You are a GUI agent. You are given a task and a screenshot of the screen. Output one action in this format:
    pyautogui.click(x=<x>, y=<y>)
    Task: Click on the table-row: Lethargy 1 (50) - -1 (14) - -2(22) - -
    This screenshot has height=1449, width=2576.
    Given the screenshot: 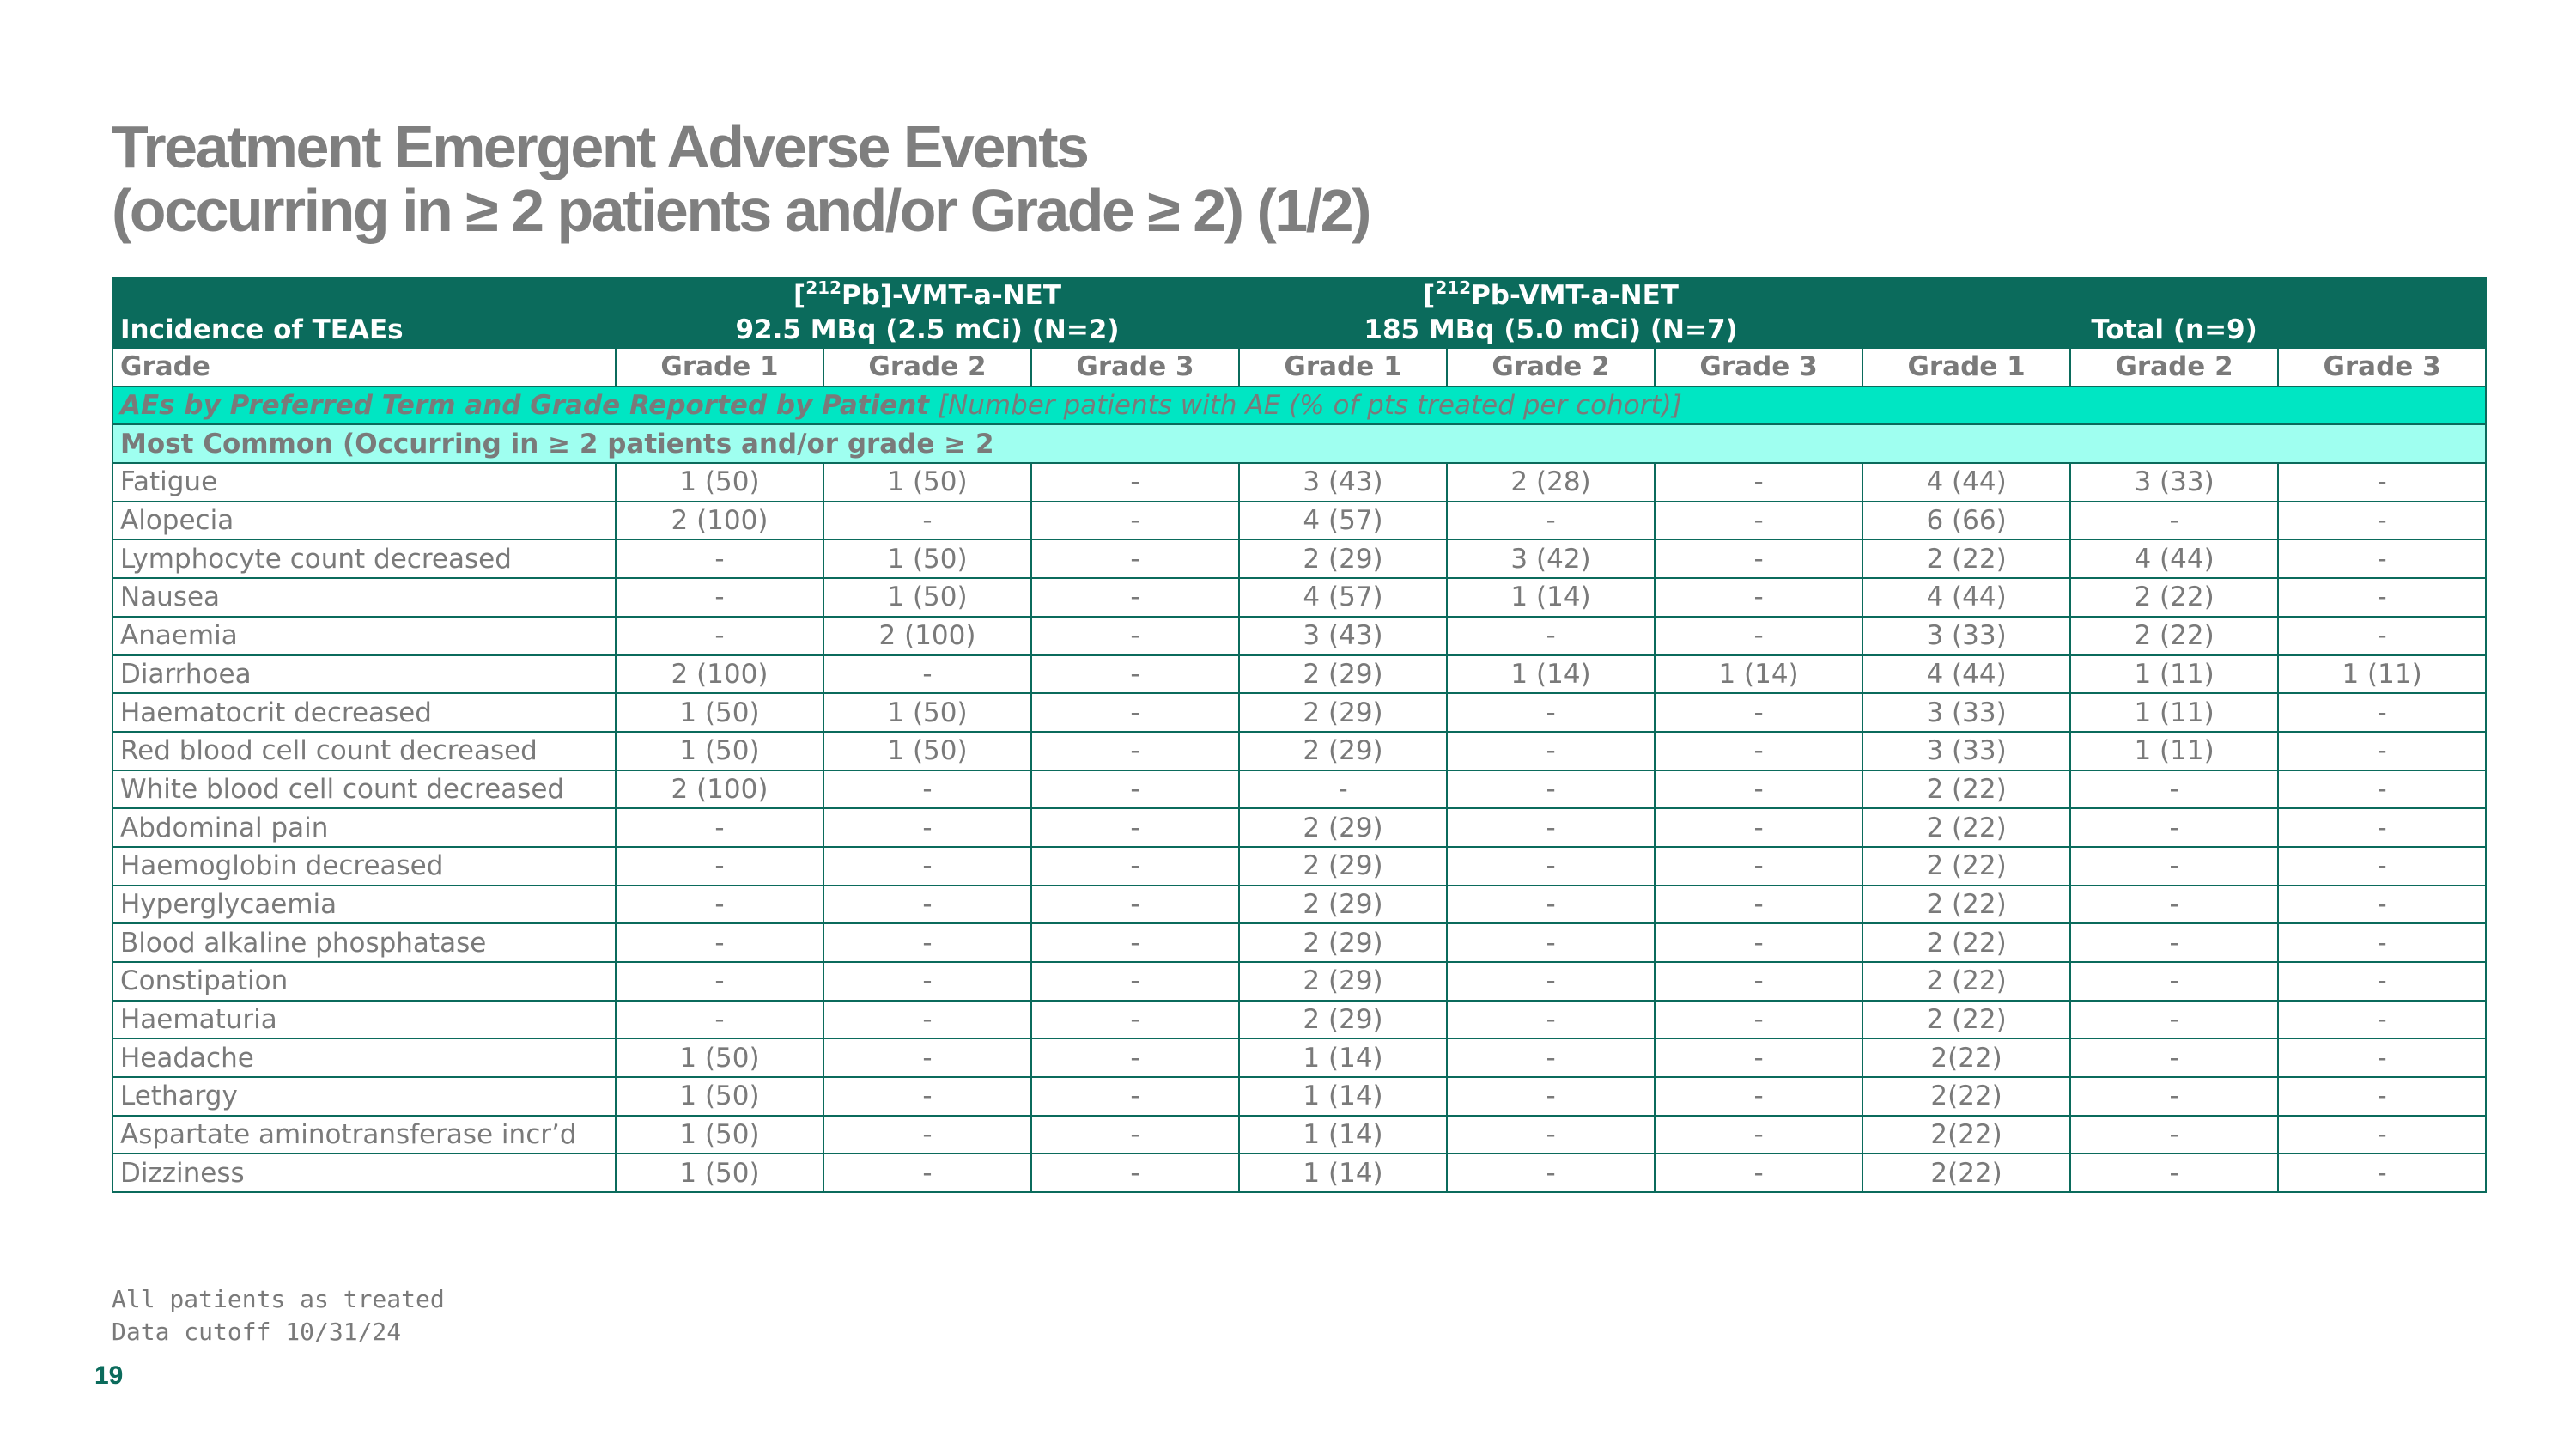 What is the action you would take?
    pyautogui.click(x=1300, y=1096)
    